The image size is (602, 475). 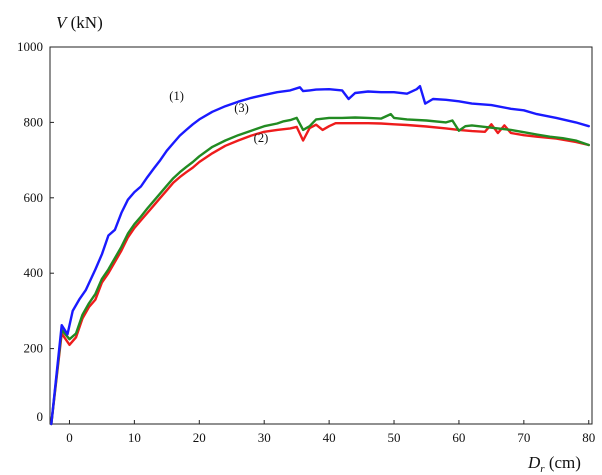 What do you see at coordinates (34, 272) in the screenshot?
I see `y-tick-label: 400` at bounding box center [34, 272].